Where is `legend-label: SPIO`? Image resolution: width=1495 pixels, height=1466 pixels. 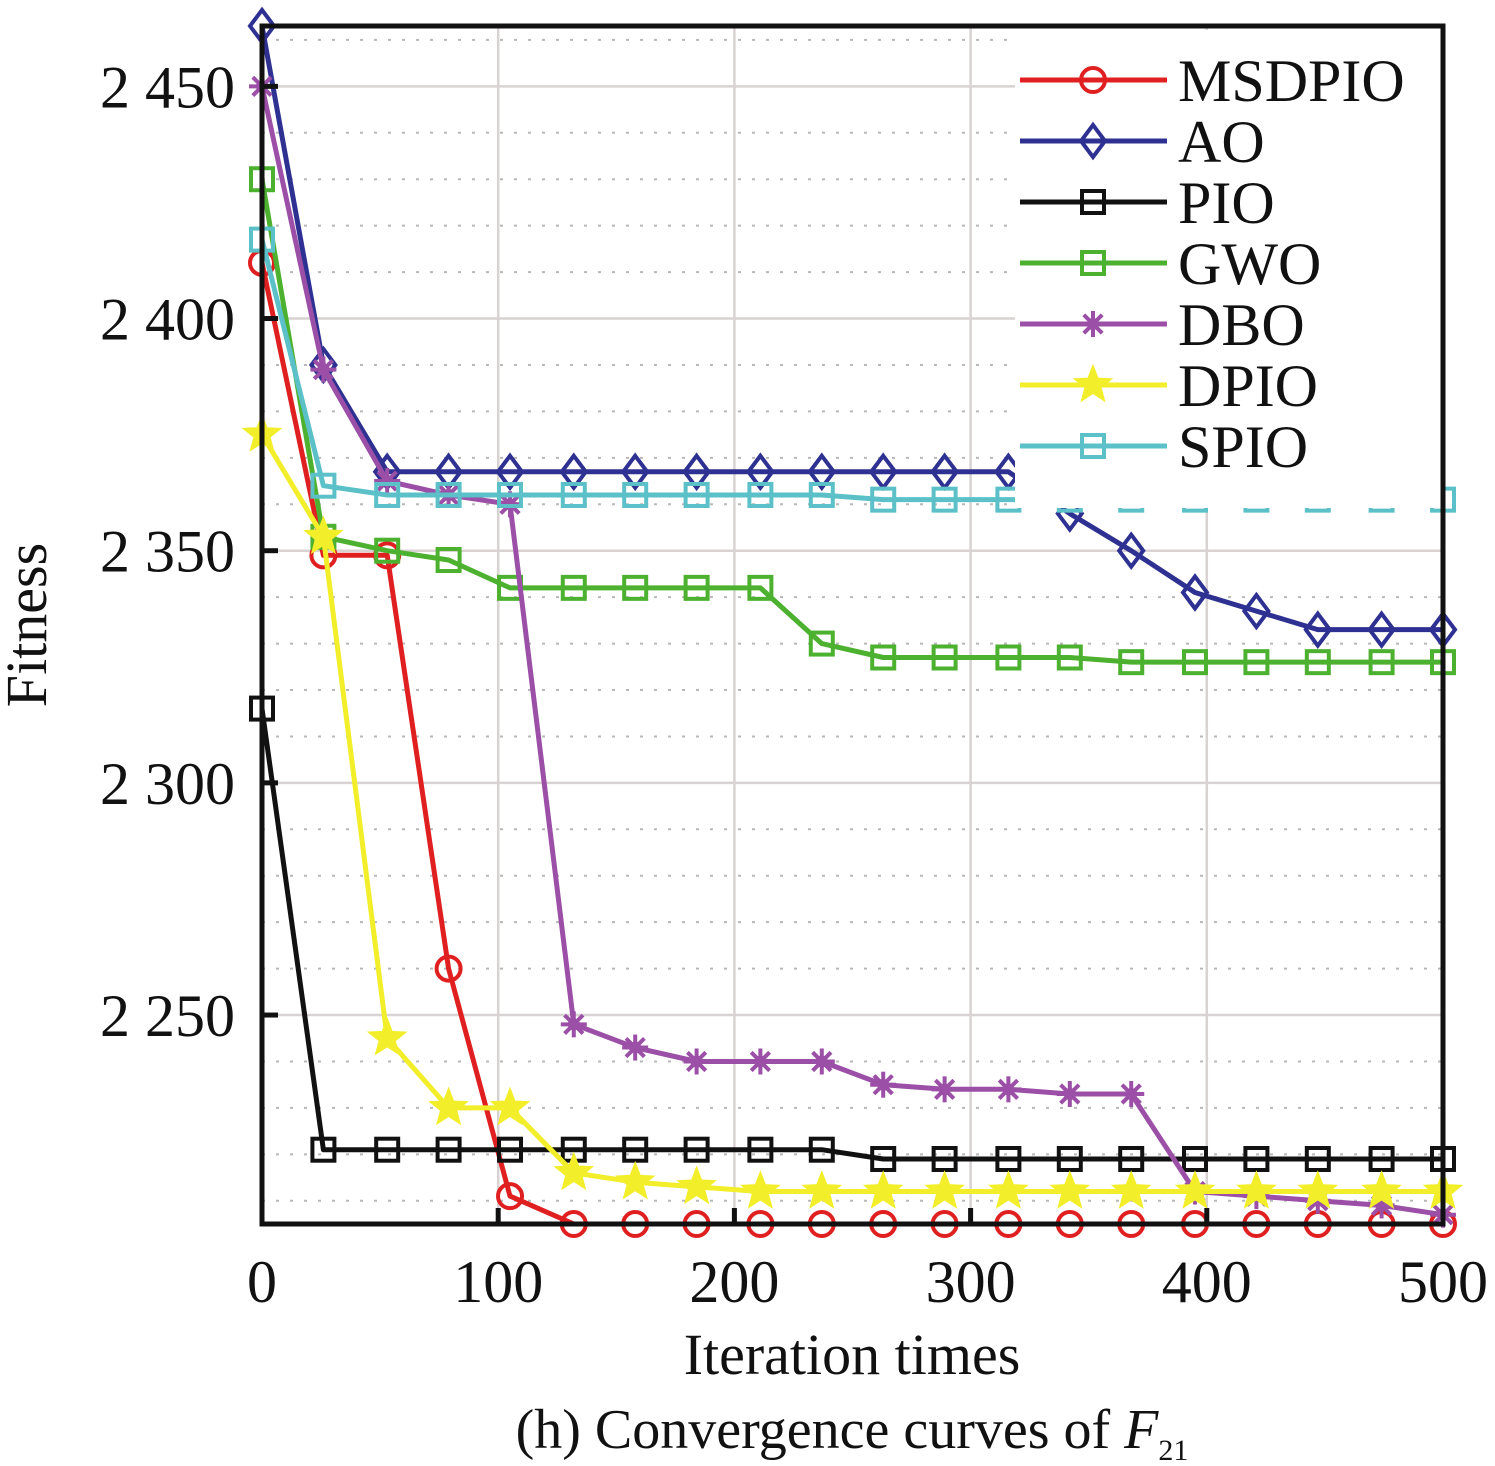 legend-label: SPIO is located at coordinates (1243, 447).